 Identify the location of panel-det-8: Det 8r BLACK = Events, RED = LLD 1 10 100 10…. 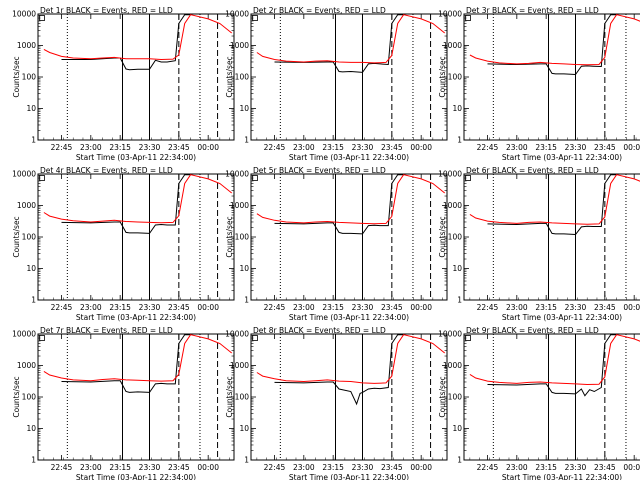
(336, 403).